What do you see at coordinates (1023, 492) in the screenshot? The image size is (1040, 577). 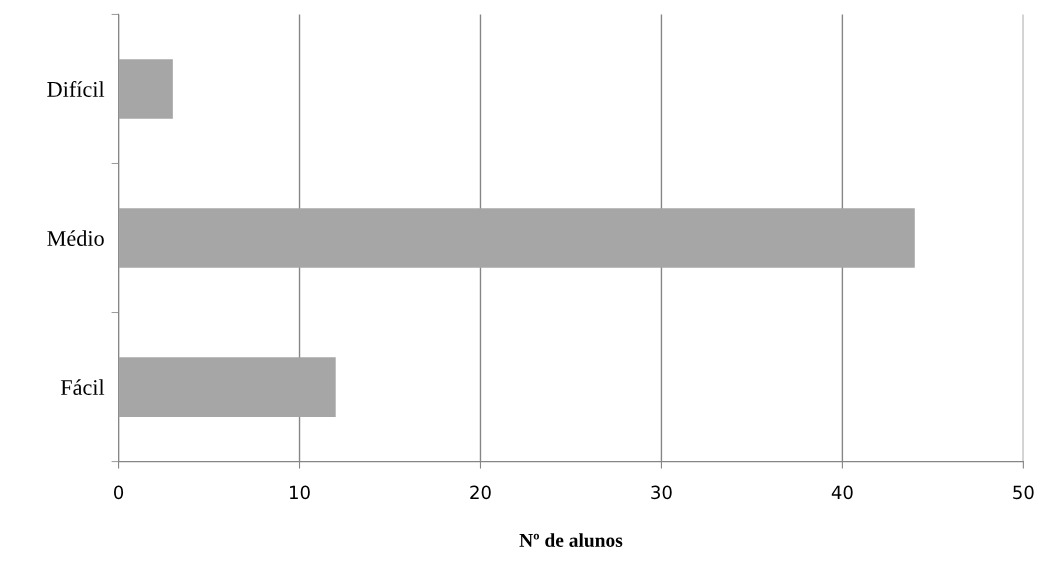 I see `x-tick-label: 50` at bounding box center [1023, 492].